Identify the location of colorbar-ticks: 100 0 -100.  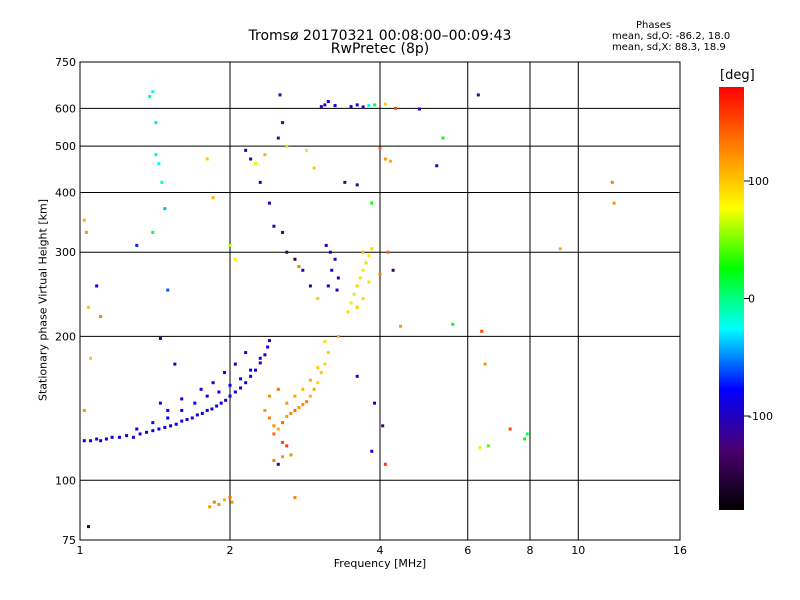
(758, 299).